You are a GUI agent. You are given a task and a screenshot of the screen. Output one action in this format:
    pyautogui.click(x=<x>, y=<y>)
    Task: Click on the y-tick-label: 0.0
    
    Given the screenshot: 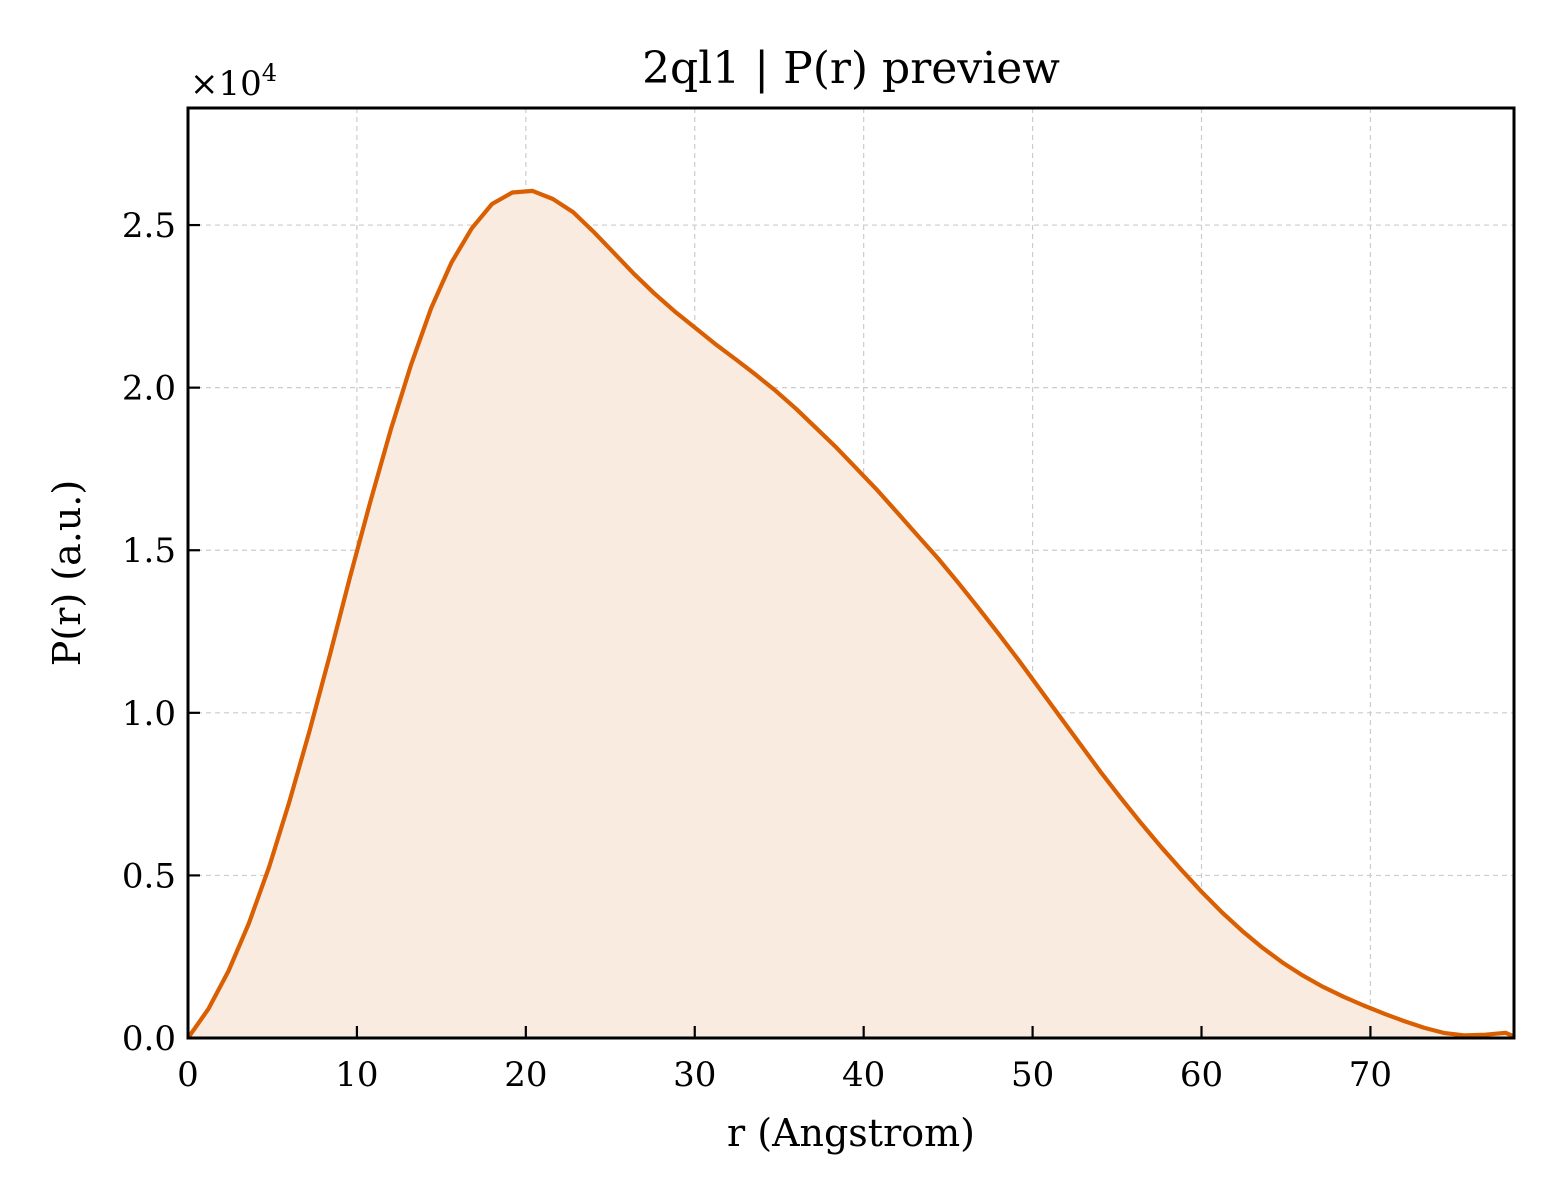 What is the action you would take?
    pyautogui.click(x=149, y=1039)
    